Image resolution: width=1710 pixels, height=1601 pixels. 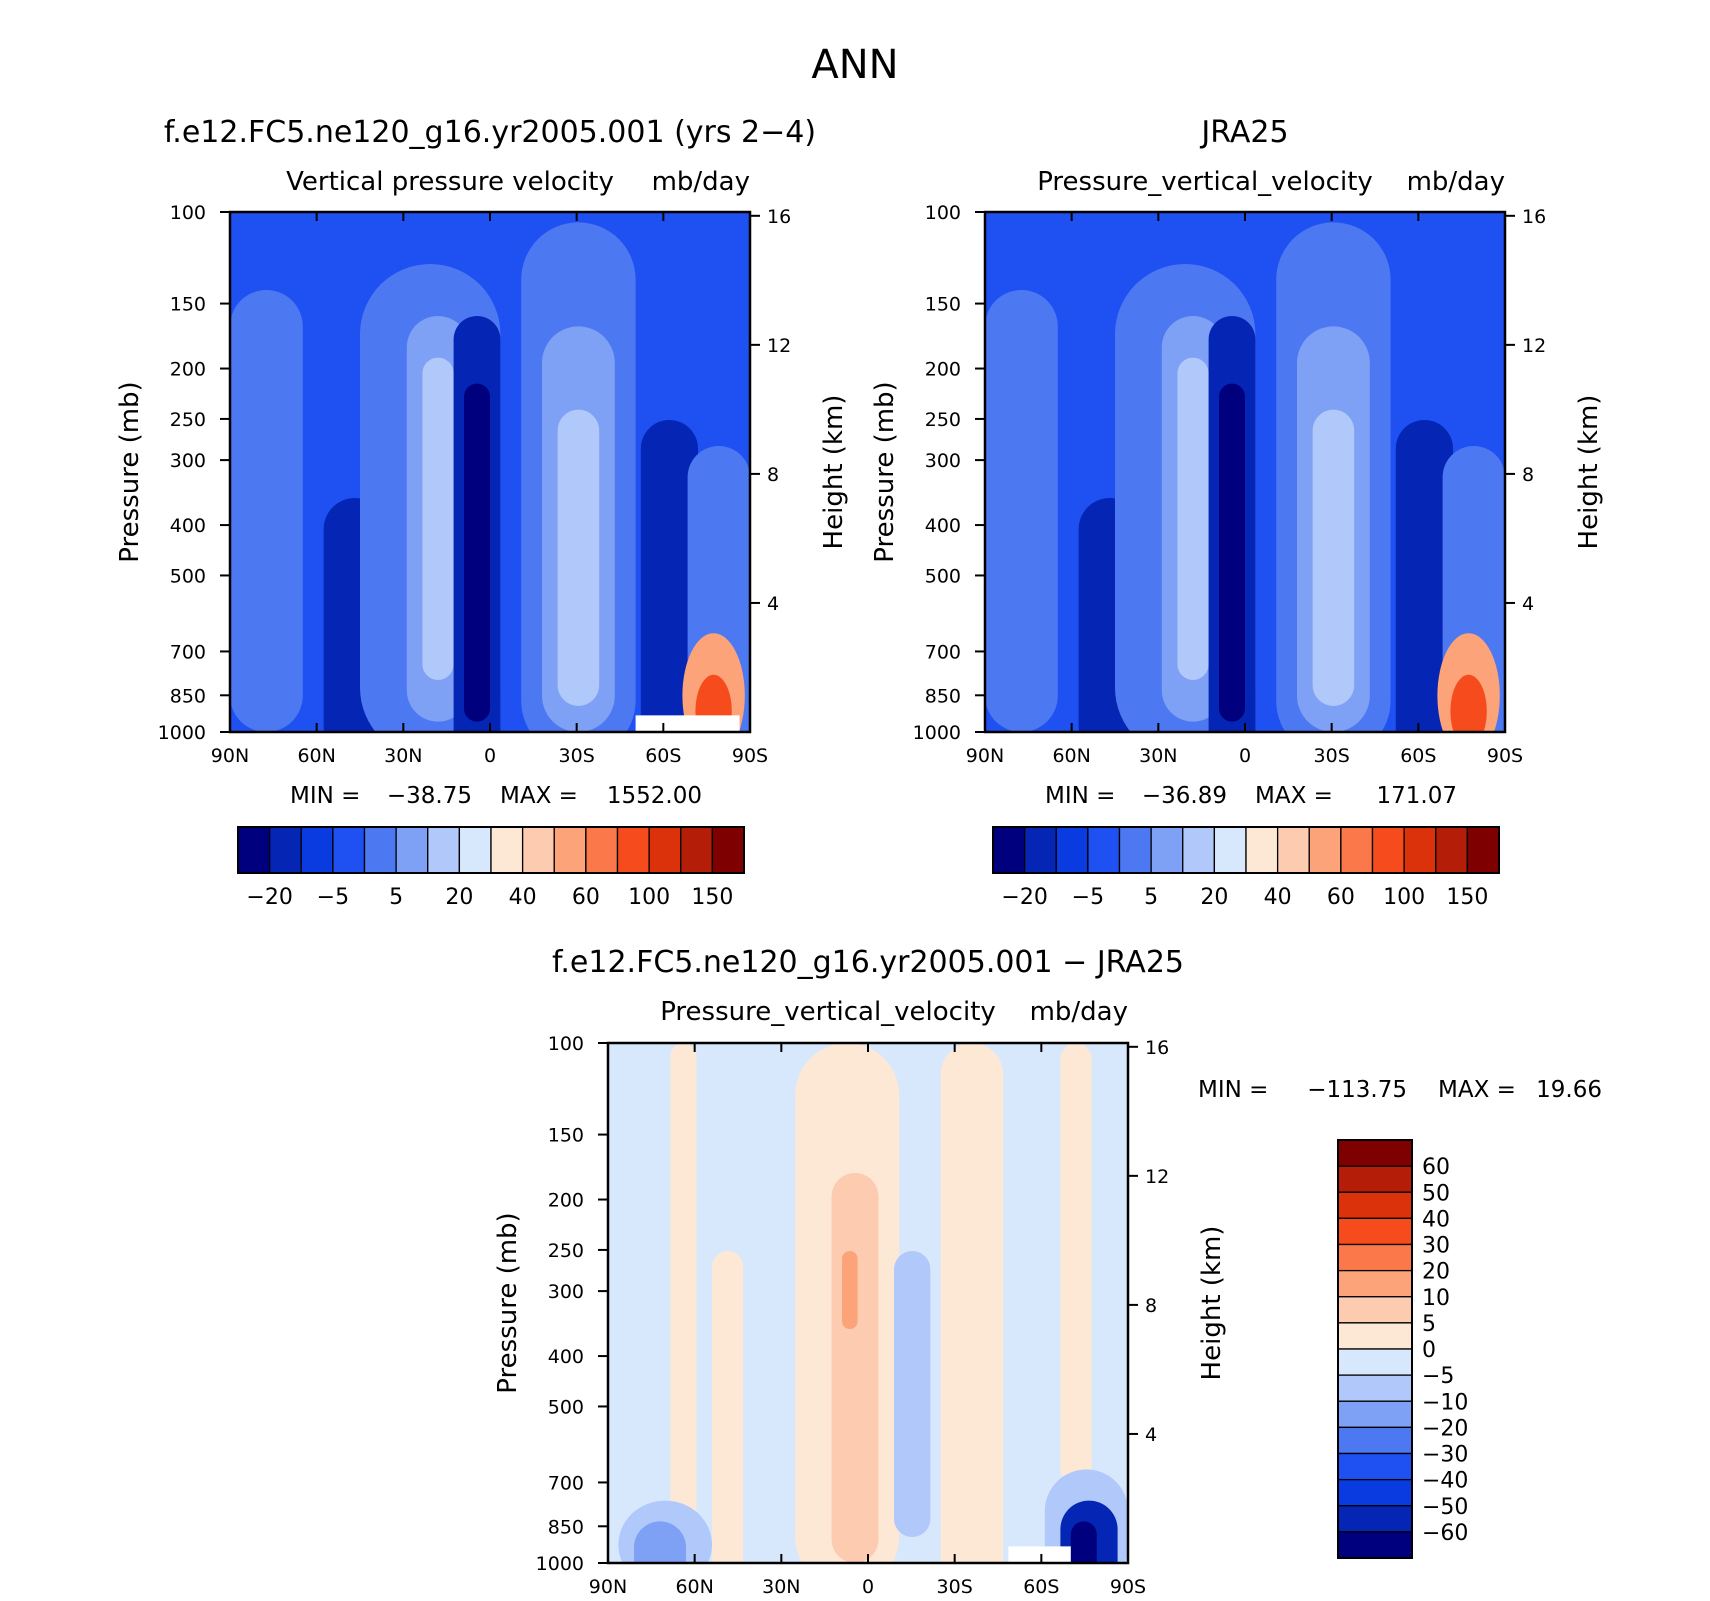 I want to click on min-value: −36.89, so click(x=1184, y=796).